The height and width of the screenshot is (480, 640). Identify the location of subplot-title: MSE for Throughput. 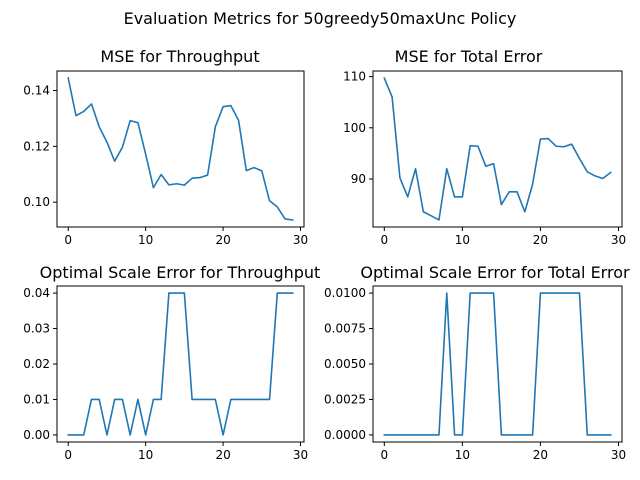
(179, 56).